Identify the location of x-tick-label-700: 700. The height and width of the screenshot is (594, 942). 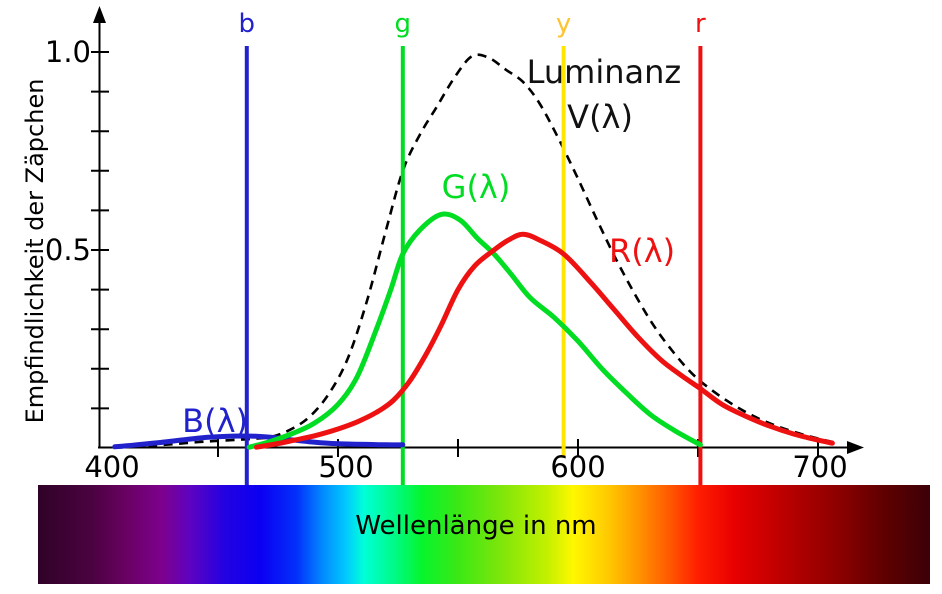
(820, 467).